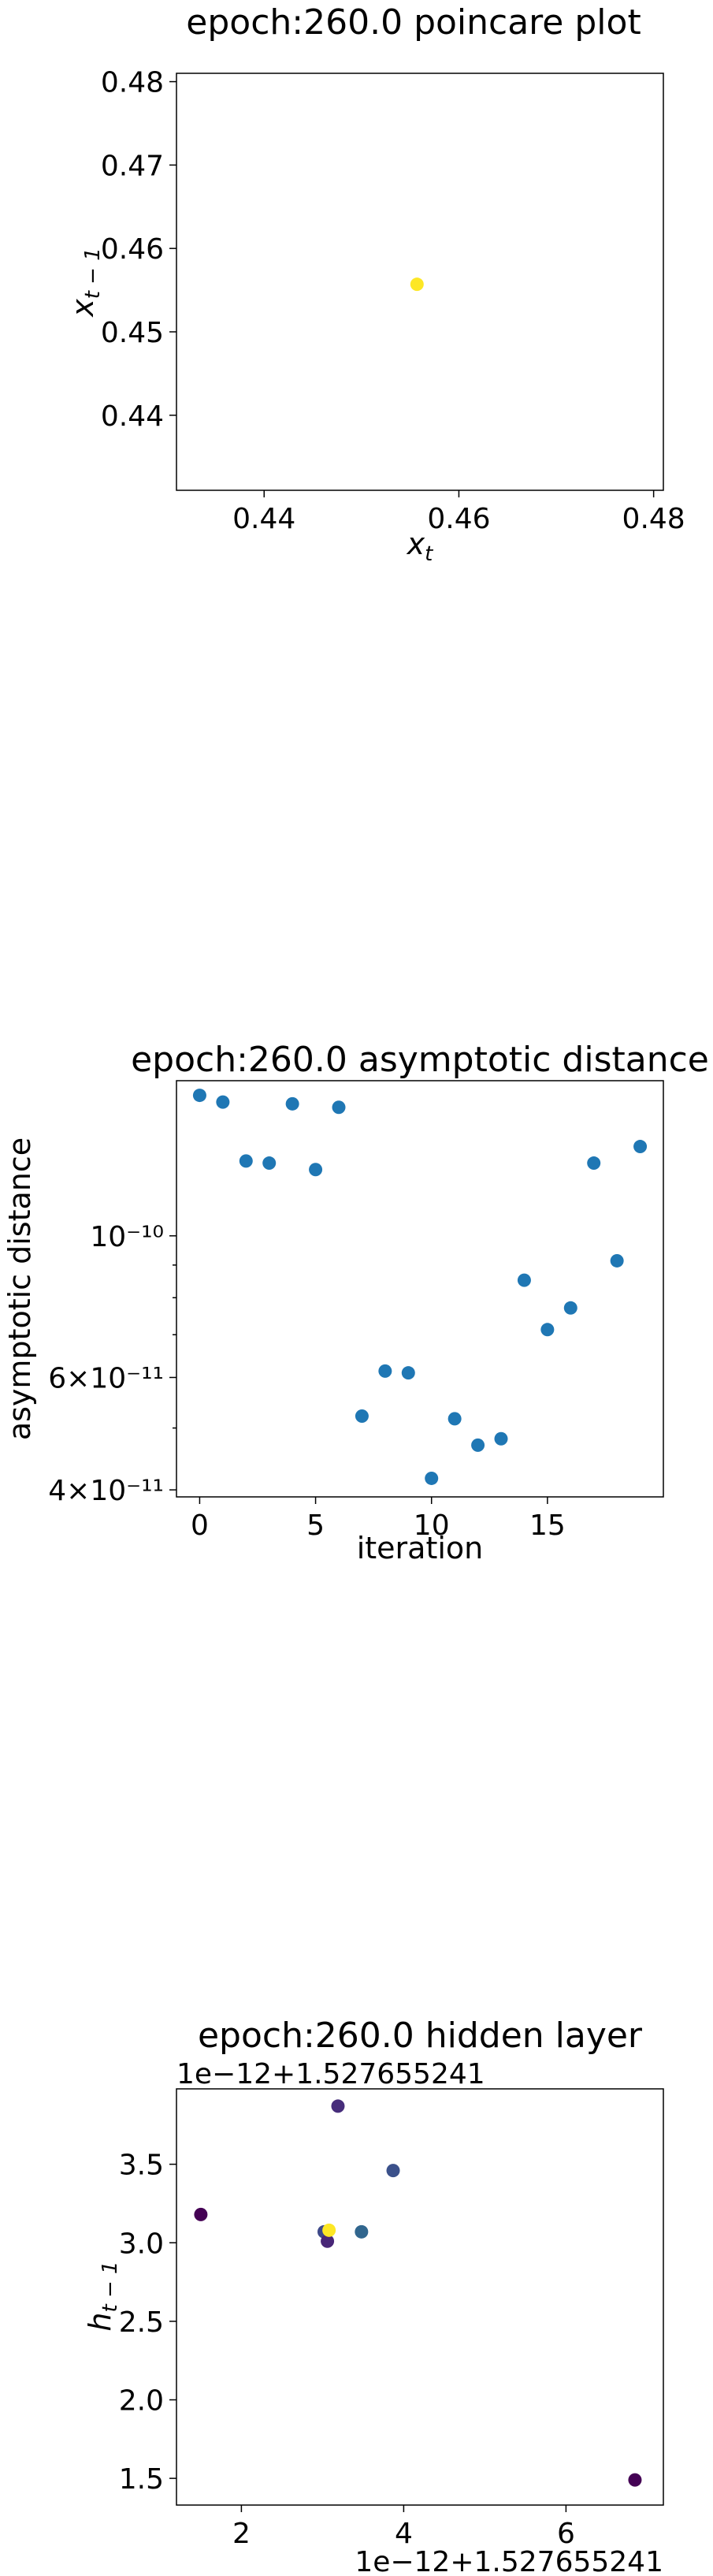 The image size is (713, 2576). Describe the element at coordinates (142, 2401) in the screenshot. I see `y-tick-label: 2.0` at that location.